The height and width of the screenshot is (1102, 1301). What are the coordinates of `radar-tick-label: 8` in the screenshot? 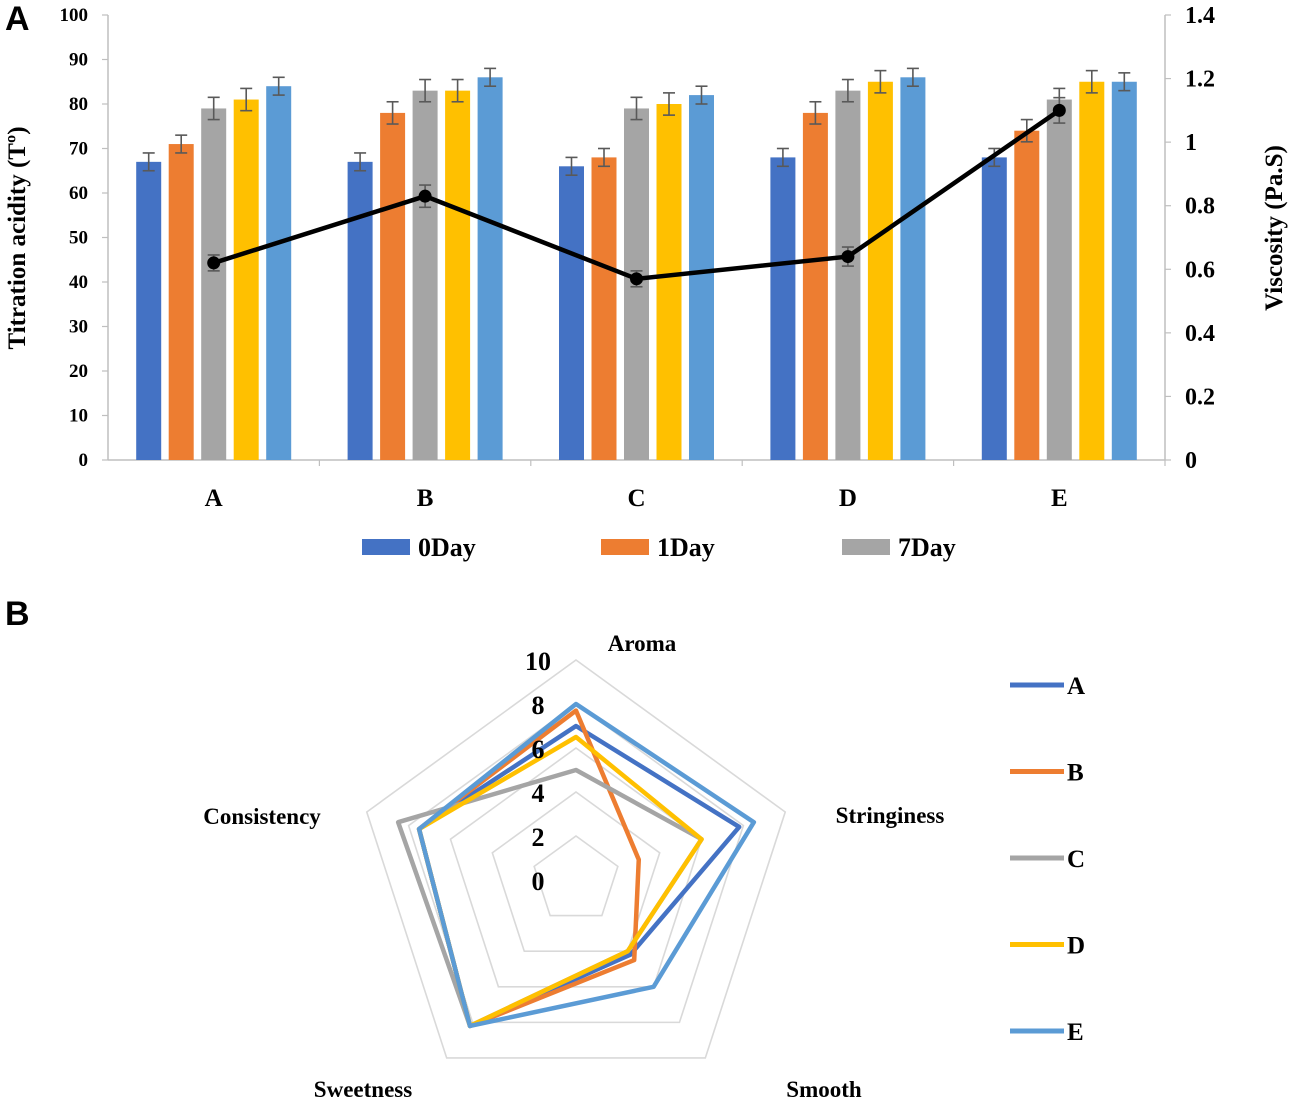 It's located at (538, 705).